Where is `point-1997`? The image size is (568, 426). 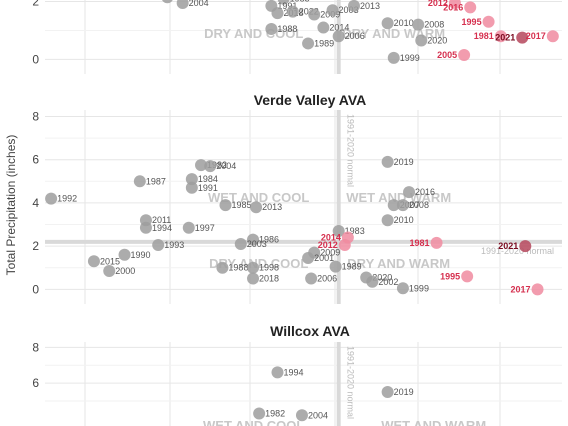
point-1997 is located at coordinates (188, 227).